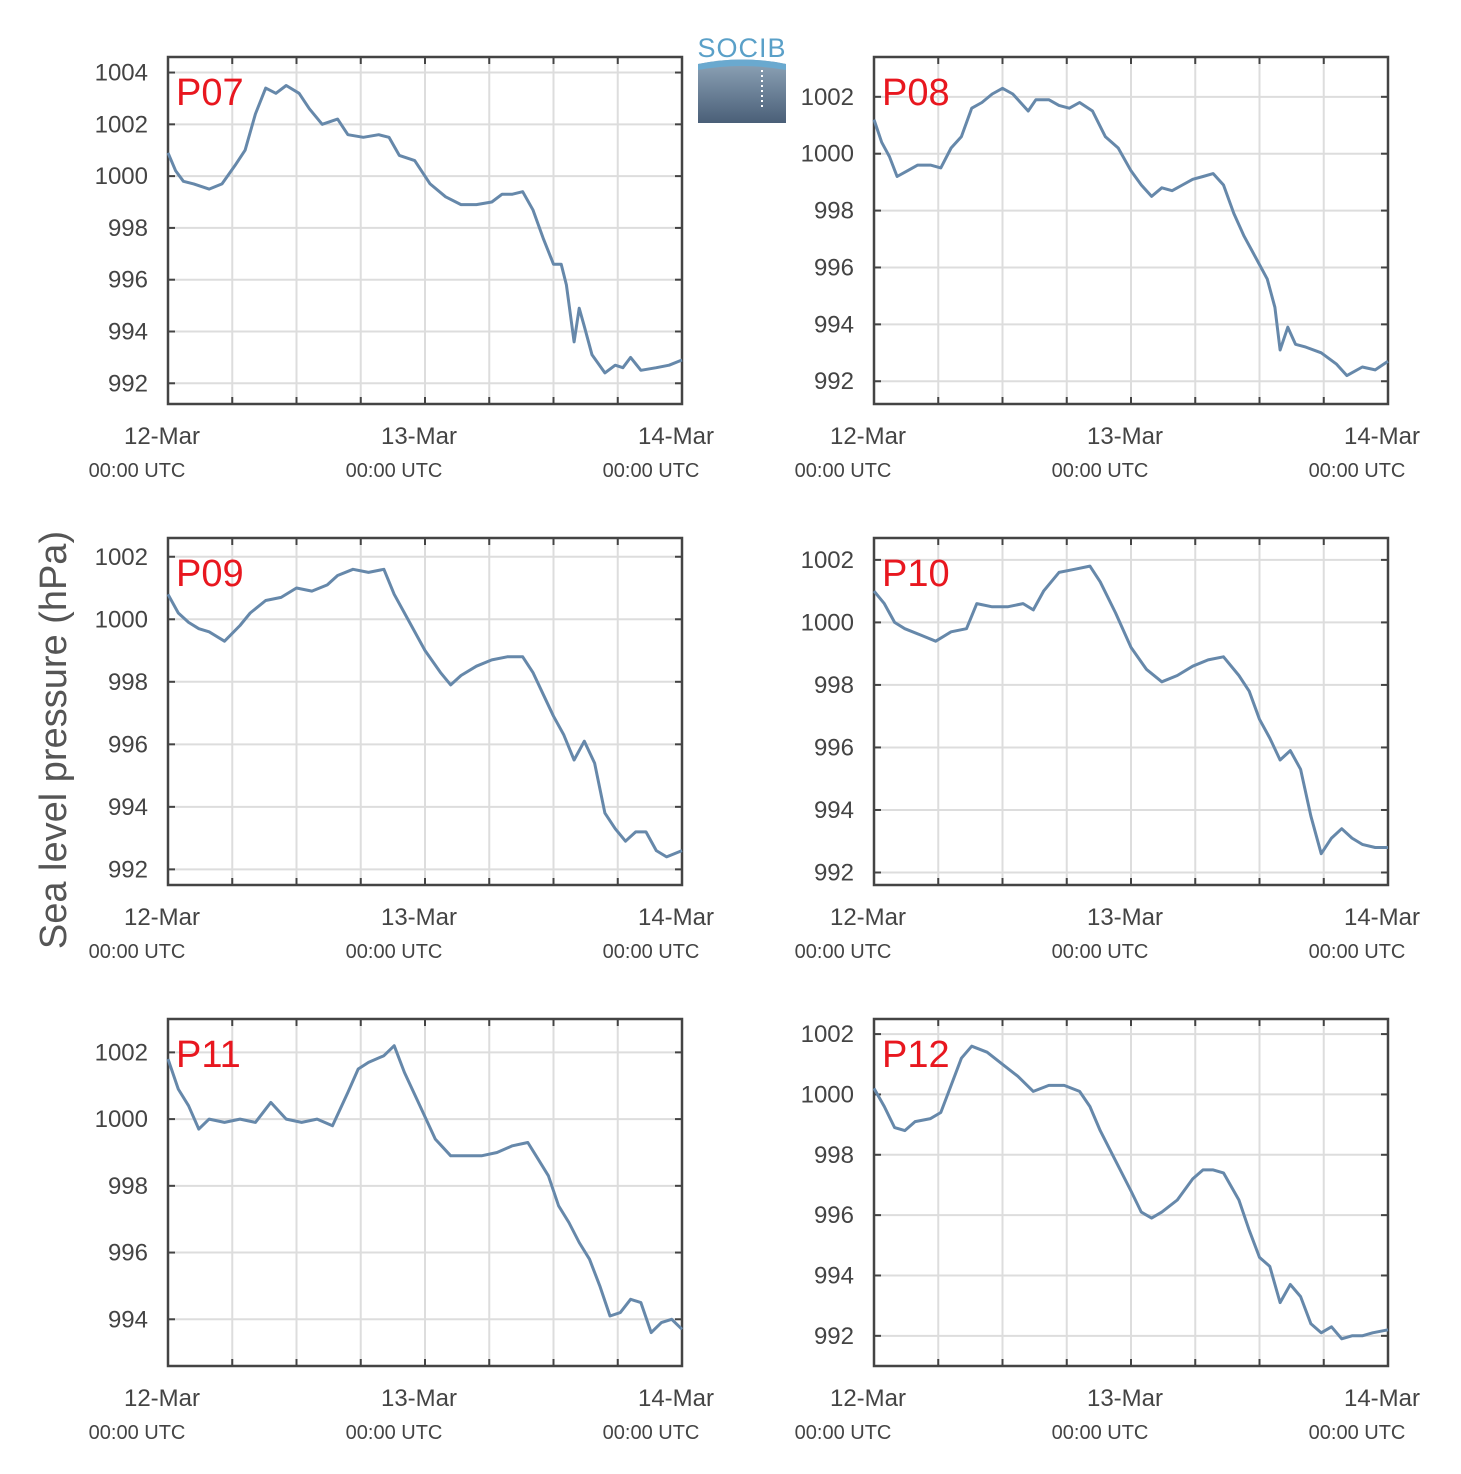 This screenshot has width=1461, height=1474. What do you see at coordinates (916, 574) in the screenshot?
I see `panel-label: P10` at bounding box center [916, 574].